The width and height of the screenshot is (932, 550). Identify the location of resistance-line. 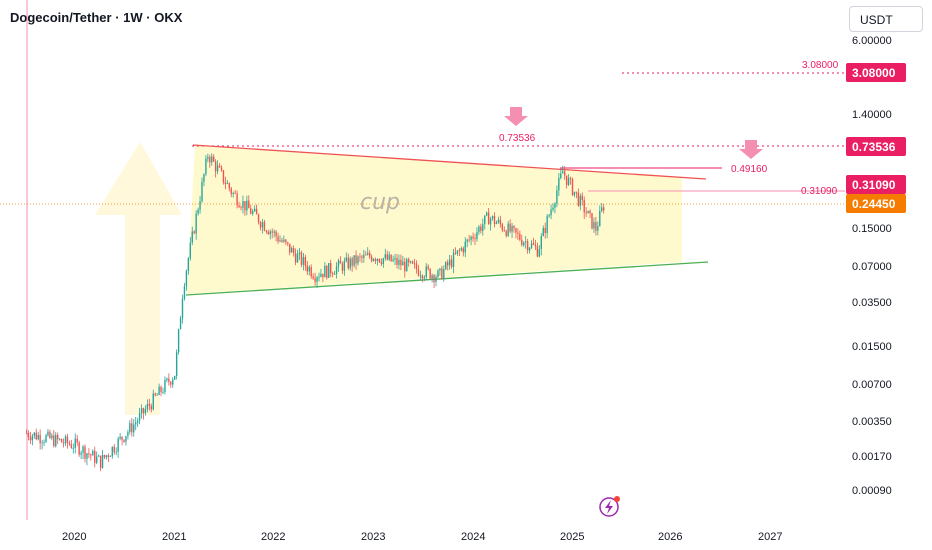
(449, 162).